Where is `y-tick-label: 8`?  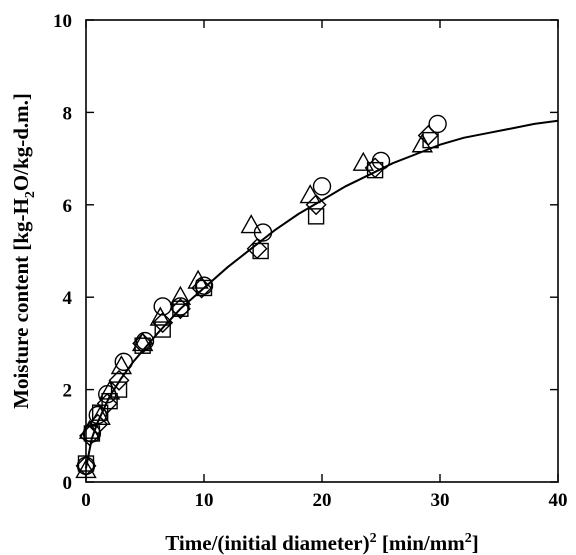 y-tick-label: 8 is located at coordinates (68, 113).